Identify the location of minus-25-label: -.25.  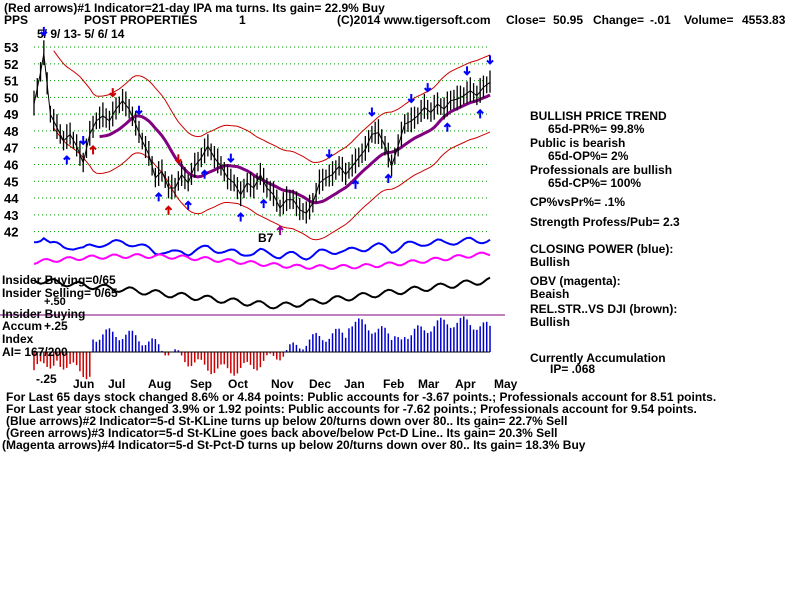
(46, 379).